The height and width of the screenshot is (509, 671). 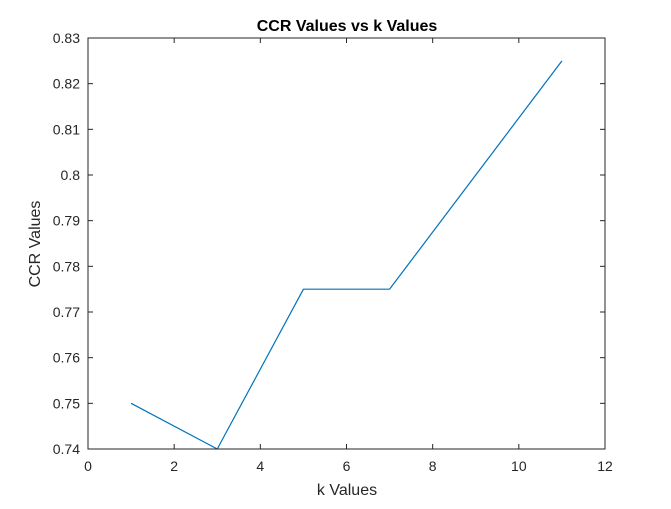 What do you see at coordinates (347, 26) in the screenshot?
I see `chart-title: CCR Values vs k Values` at bounding box center [347, 26].